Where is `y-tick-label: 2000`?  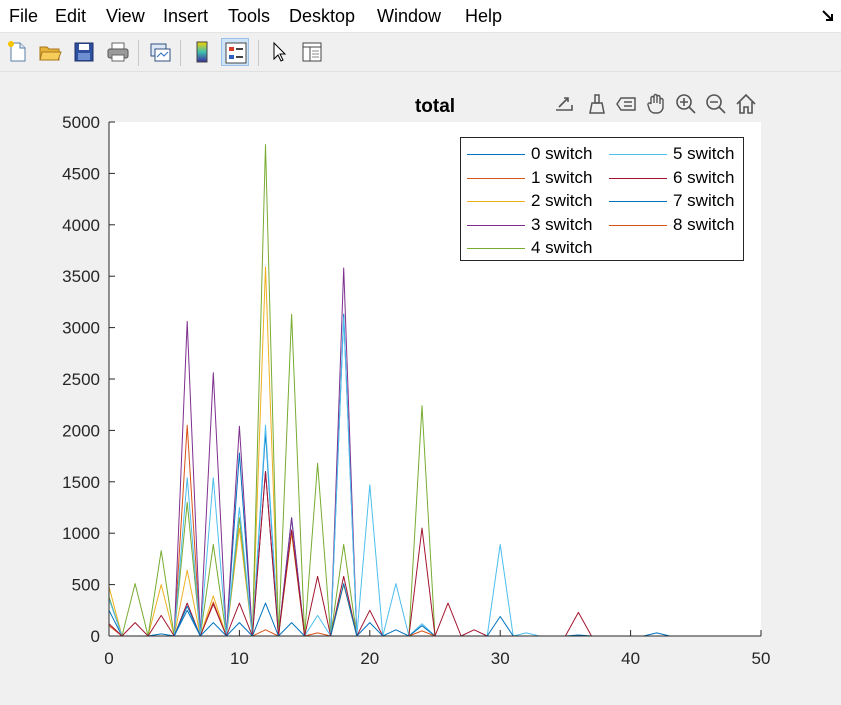 y-tick-label: 2000 is located at coordinates (81, 430).